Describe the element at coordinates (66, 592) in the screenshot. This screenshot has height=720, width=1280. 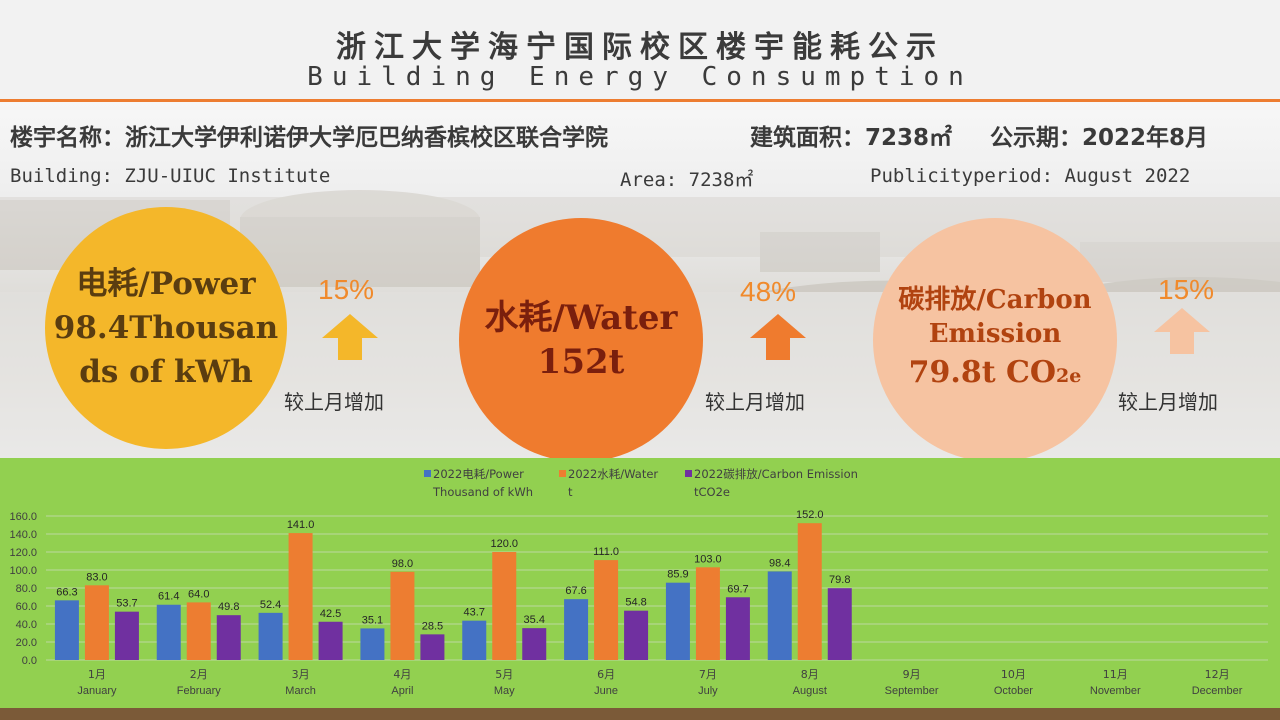
I see `data-label: 66.3` at that location.